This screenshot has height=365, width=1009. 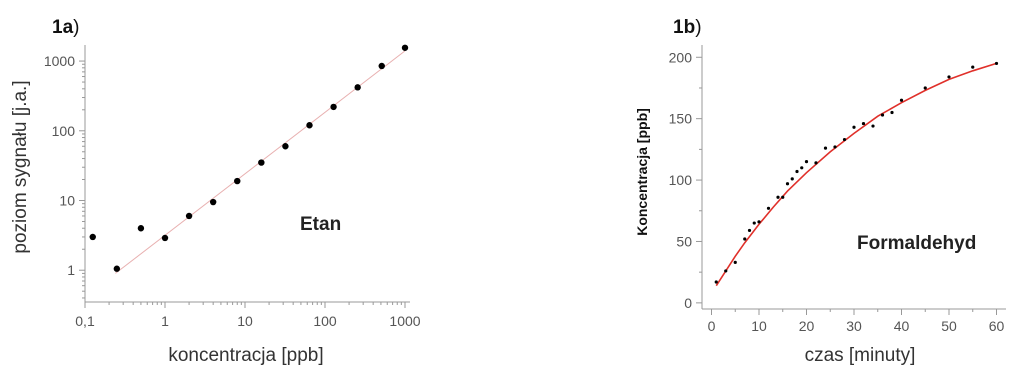 I want to click on chart-annotation-formaldehyd: Formaldehyd, so click(x=916, y=243).